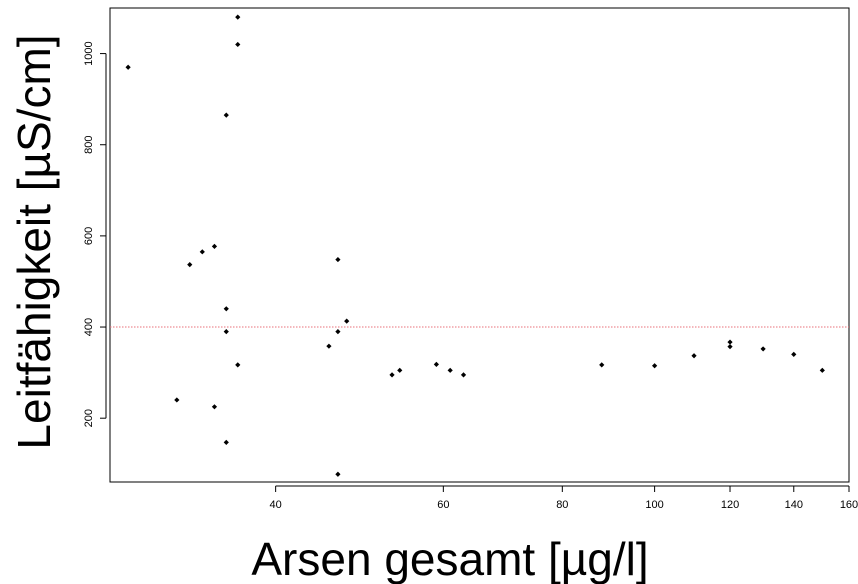  Describe the element at coordinates (34, 241) in the screenshot. I see `y-axis-title: Leitfähigkeit [µS/cm]` at that location.